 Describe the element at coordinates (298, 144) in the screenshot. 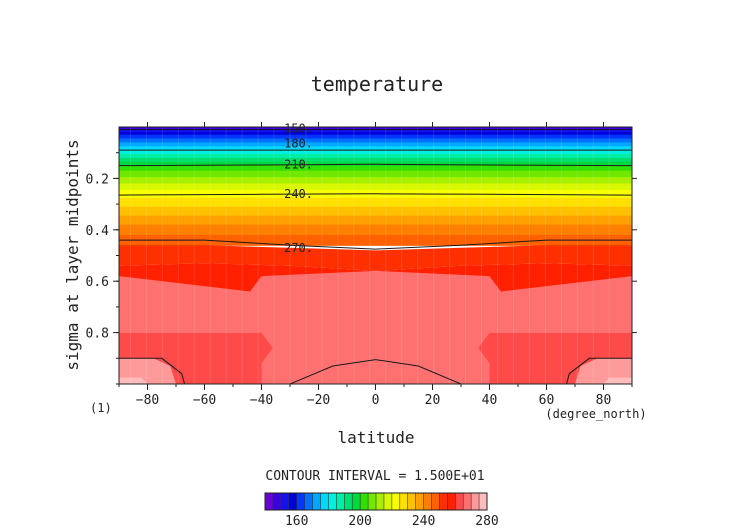

I see `contour-label-1: 180.` at that location.